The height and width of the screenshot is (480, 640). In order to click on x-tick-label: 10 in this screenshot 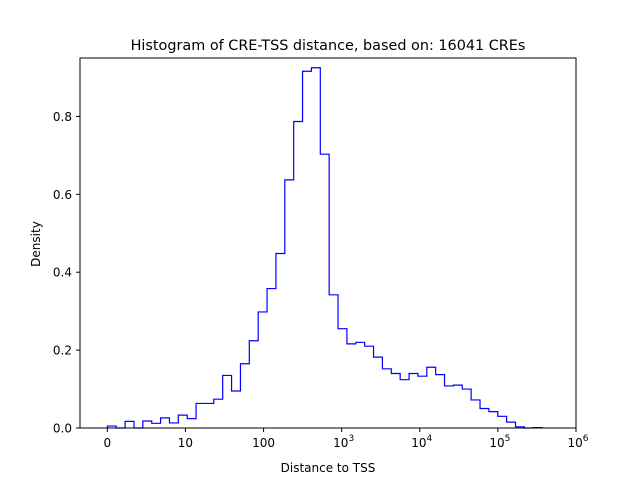, I will do `click(185, 443)`.